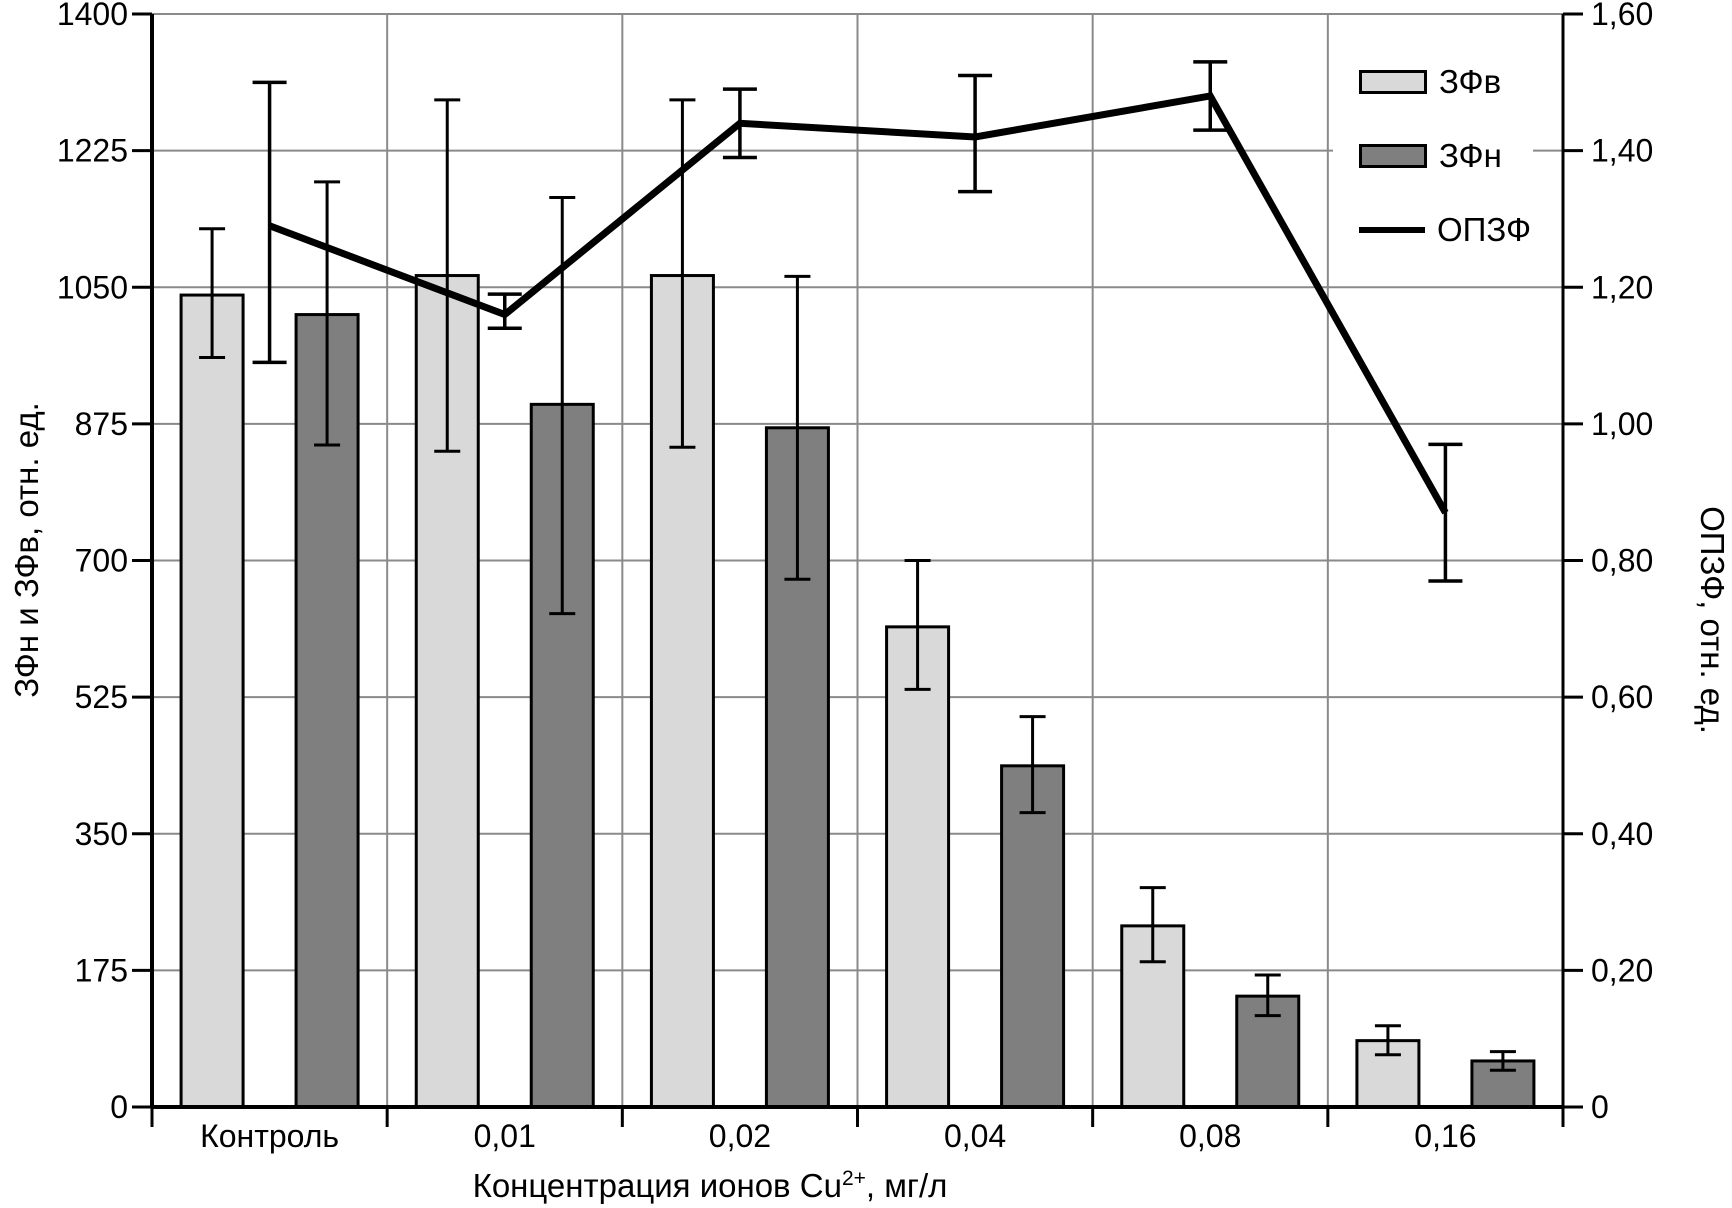 The height and width of the screenshot is (1208, 1732). Describe the element at coordinates (119, 1107) in the screenshot. I see `left-tick-label: 0` at that location.